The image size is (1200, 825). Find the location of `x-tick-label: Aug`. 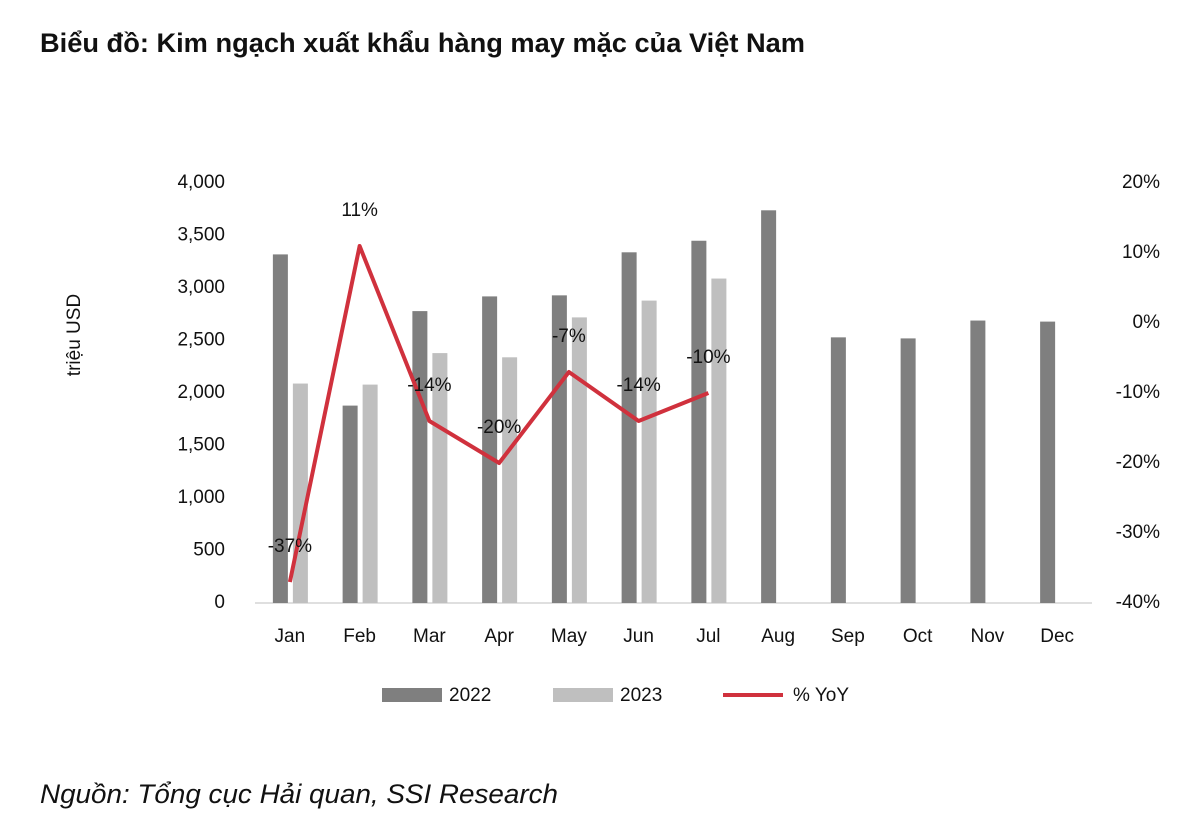

x-tick-label: Aug is located at coordinates (778, 636).